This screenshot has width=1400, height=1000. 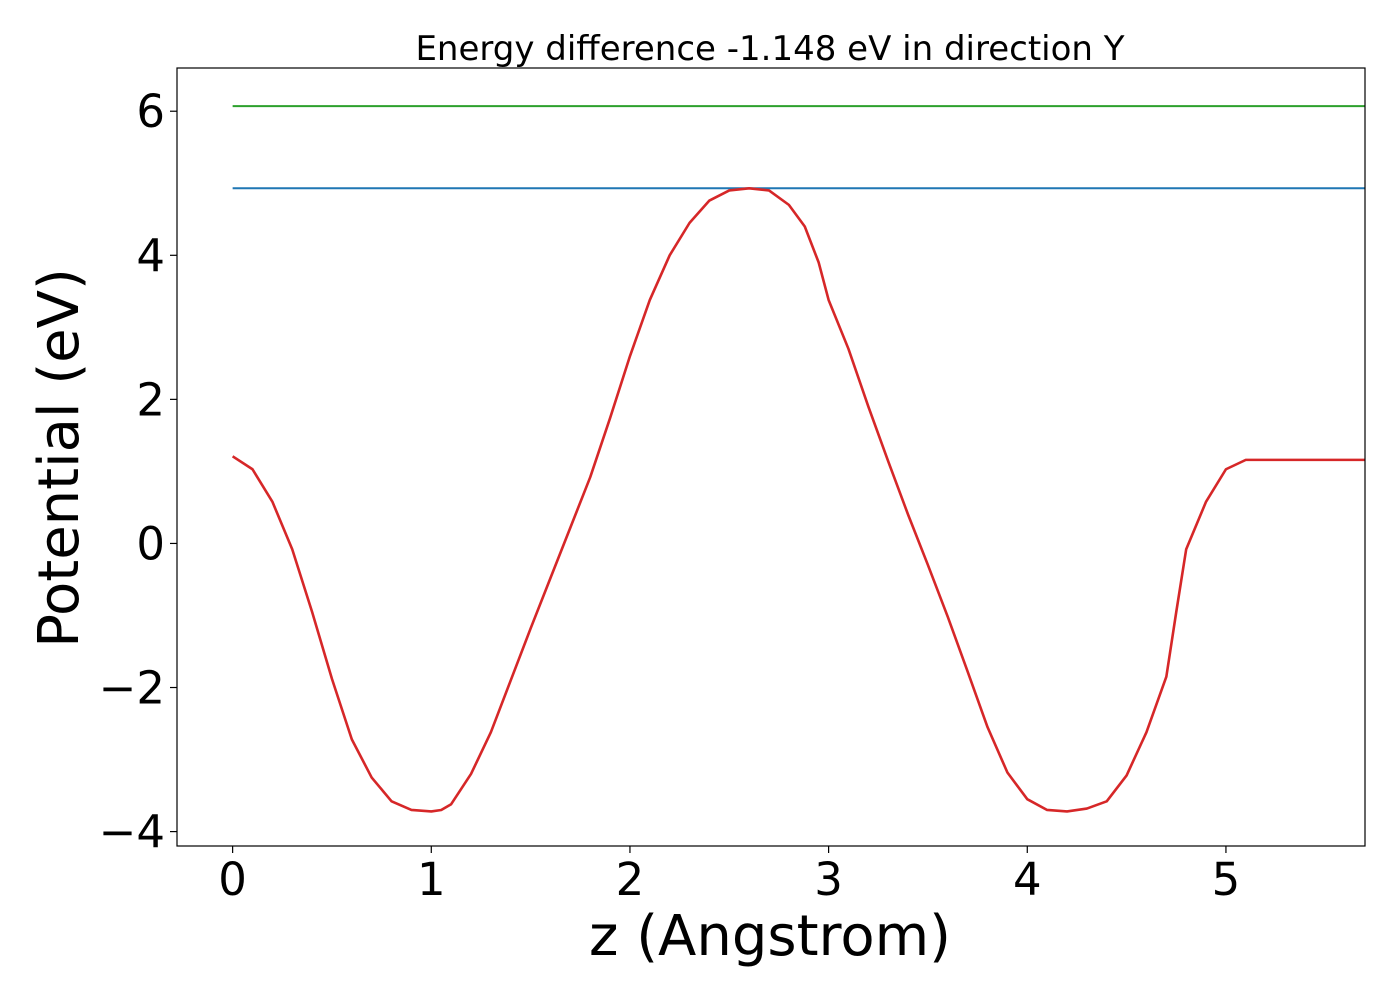 I want to click on x-tick-label: 0, so click(x=232, y=879).